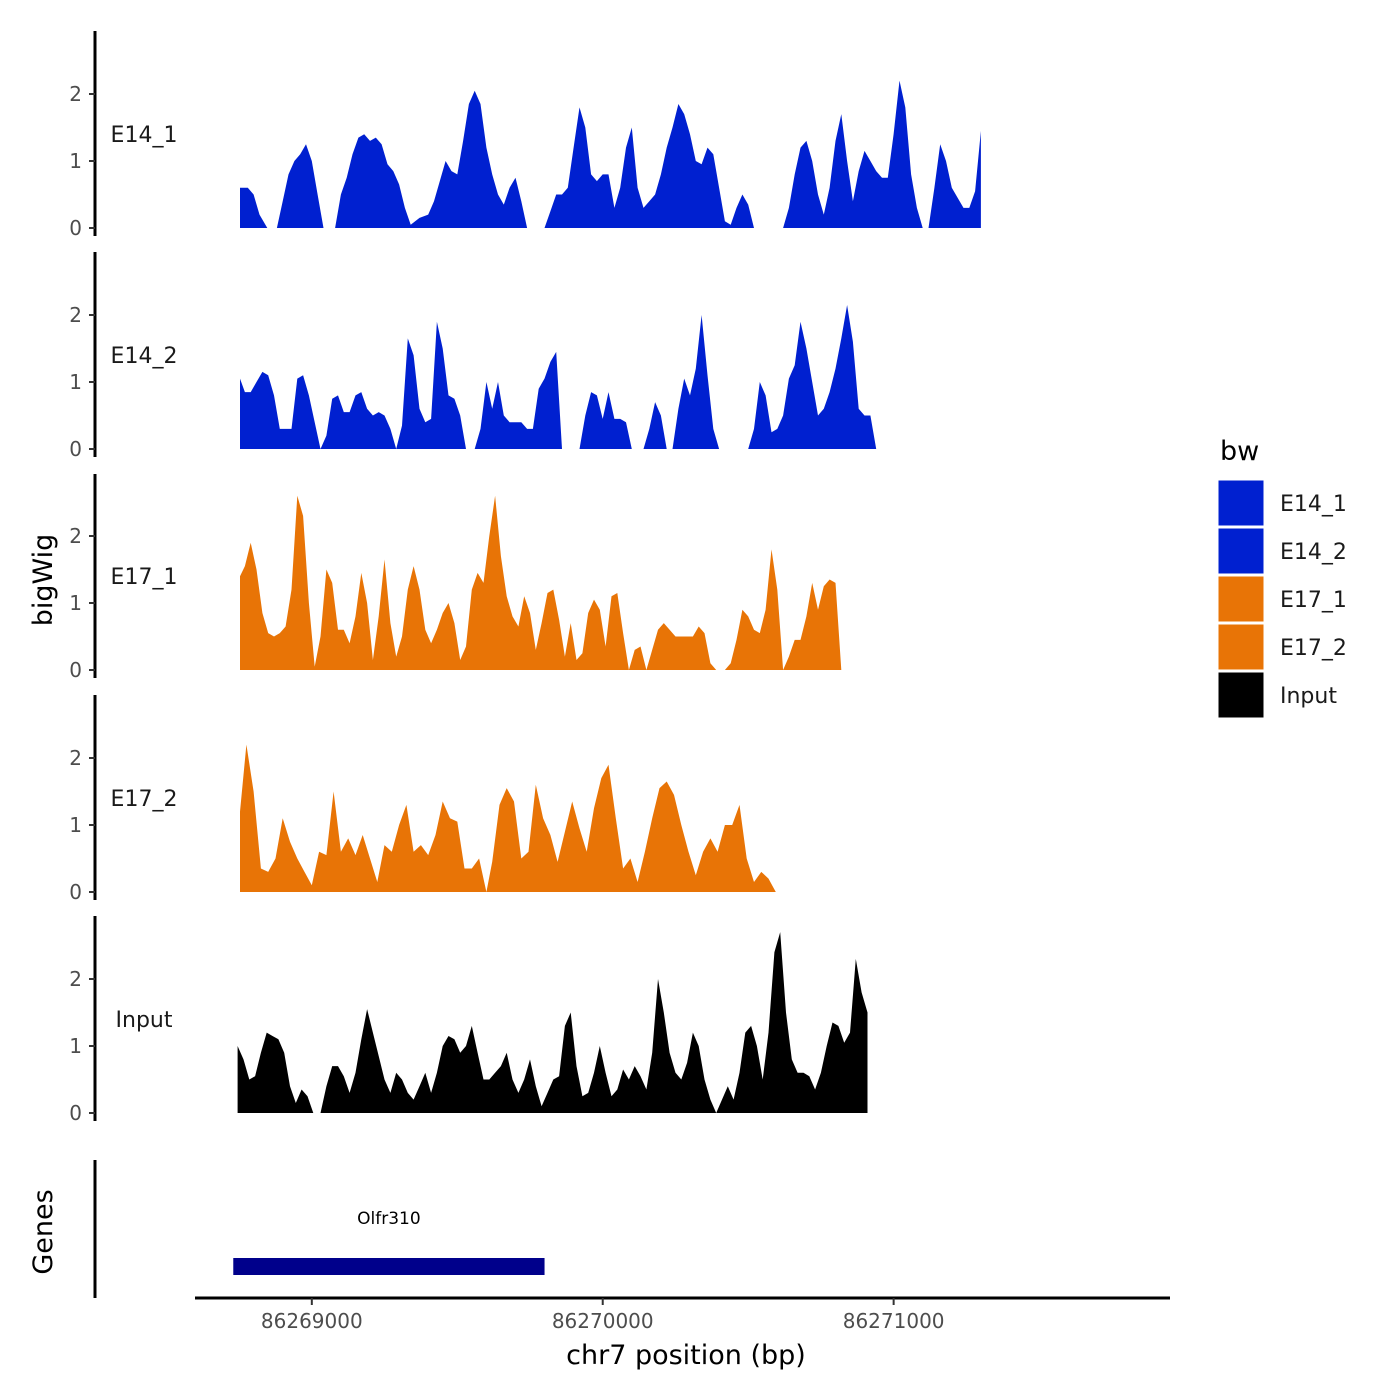 This screenshot has width=1400, height=1400. I want to click on track-label: Input, so click(144, 1020).